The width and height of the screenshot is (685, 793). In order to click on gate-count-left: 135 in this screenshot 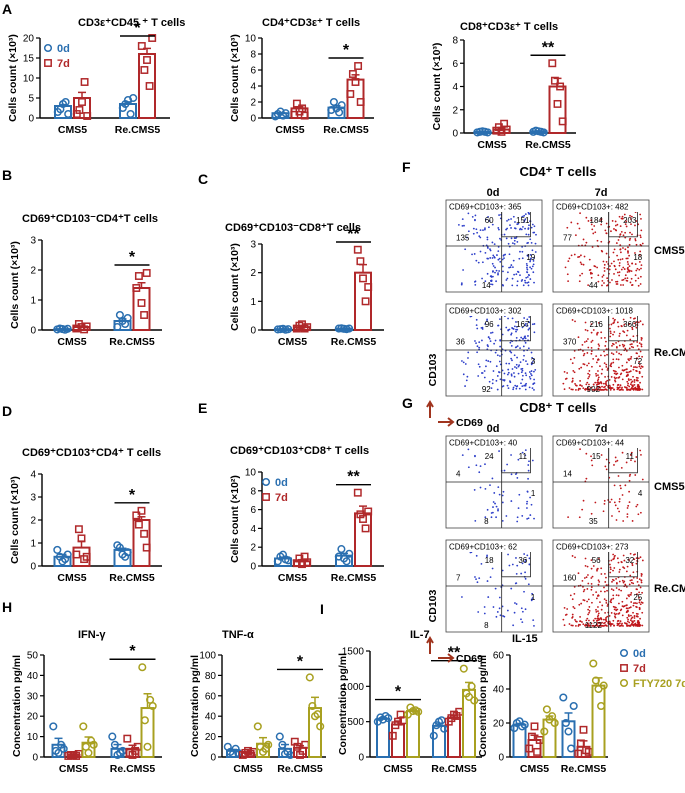, I will do `click(463, 237)`.